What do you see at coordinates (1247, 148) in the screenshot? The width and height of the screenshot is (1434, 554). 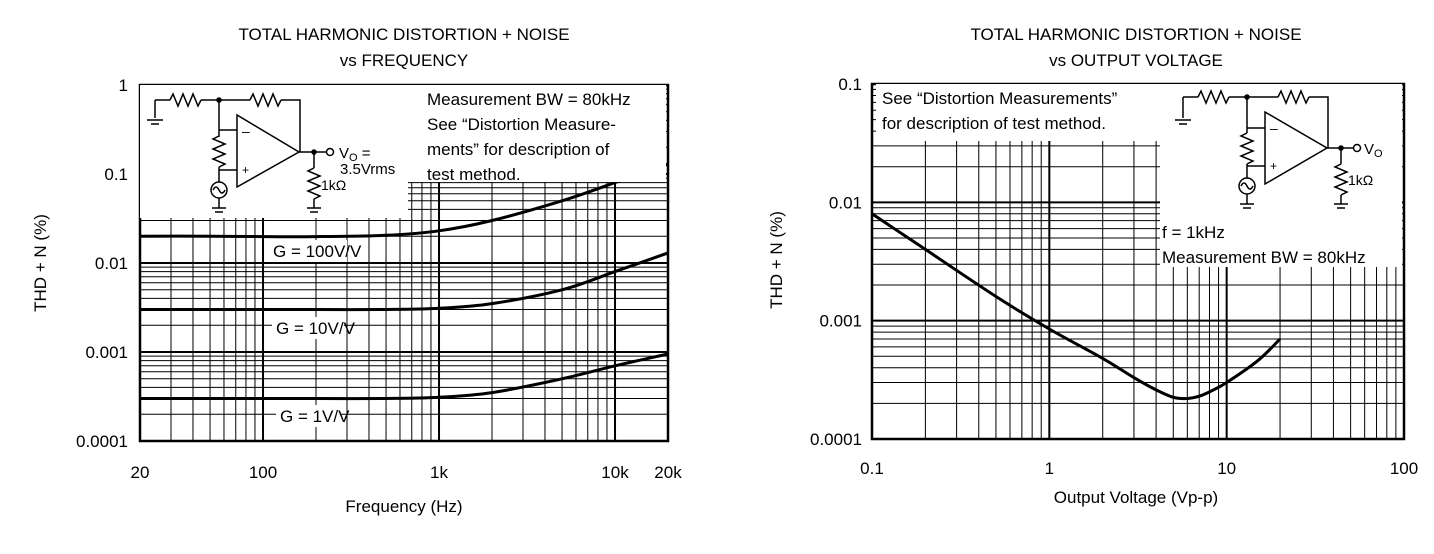 I see `chart2-circuit-resistor-shunt` at bounding box center [1247, 148].